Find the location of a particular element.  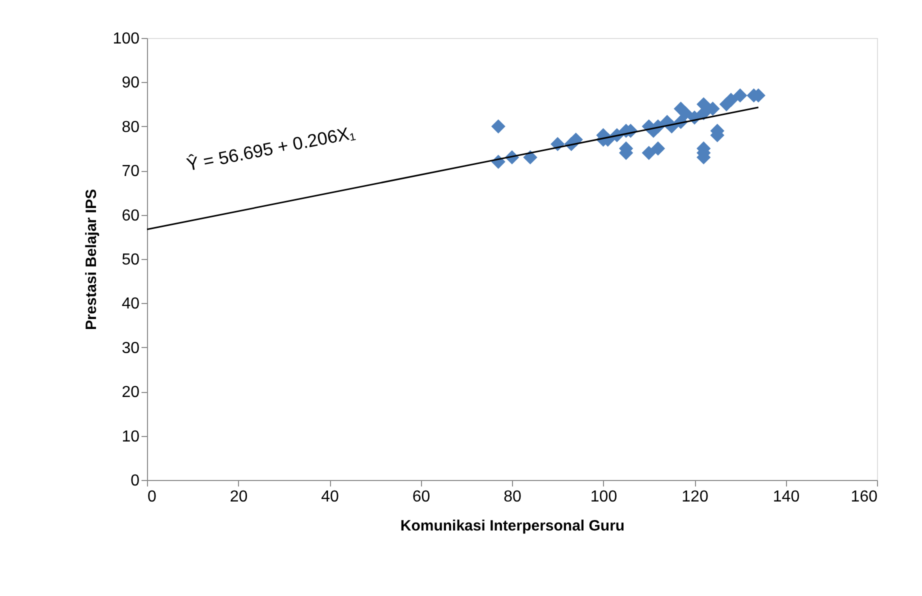

x-tick-label: 160 is located at coordinates (864, 497).